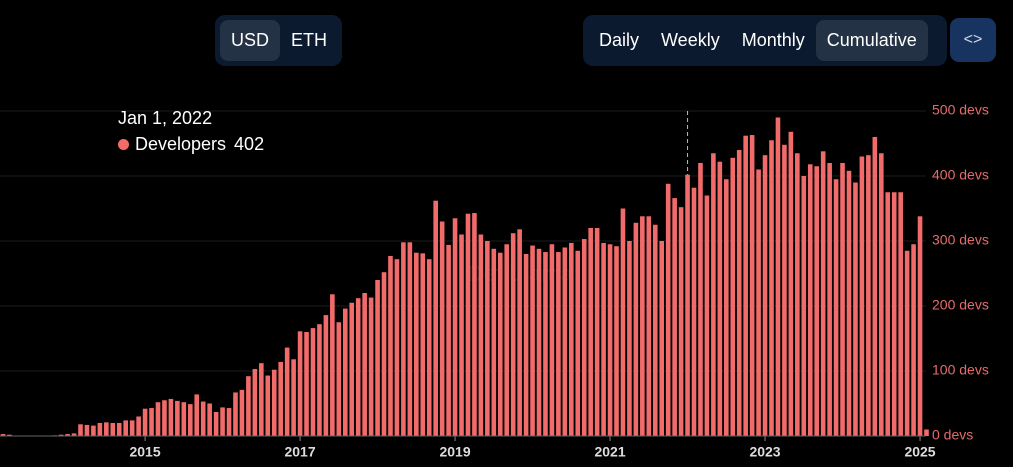 The image size is (1013, 467). Describe the element at coordinates (960, 110) in the screenshot. I see `y-tick-label: 500 devs` at that location.